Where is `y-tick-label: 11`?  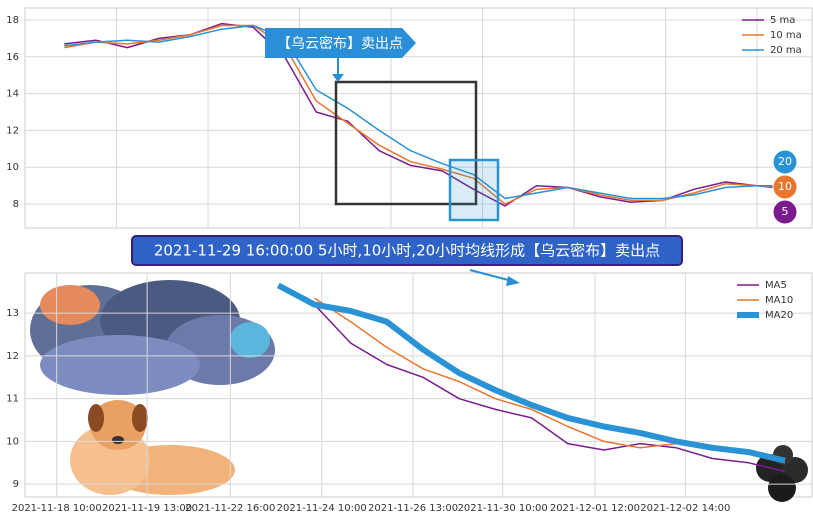 y-tick-label: 11 is located at coordinates (12, 399).